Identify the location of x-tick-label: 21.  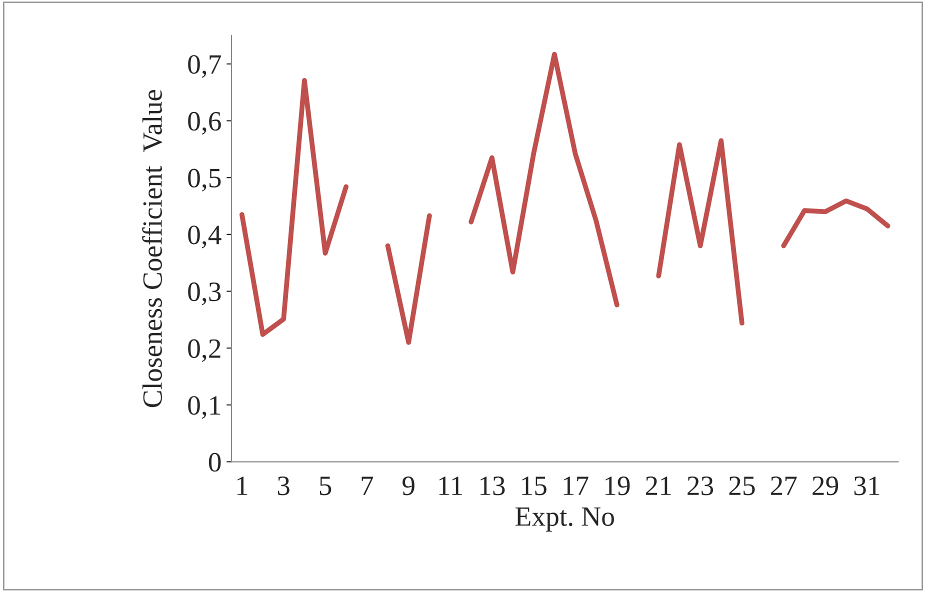
(658, 485).